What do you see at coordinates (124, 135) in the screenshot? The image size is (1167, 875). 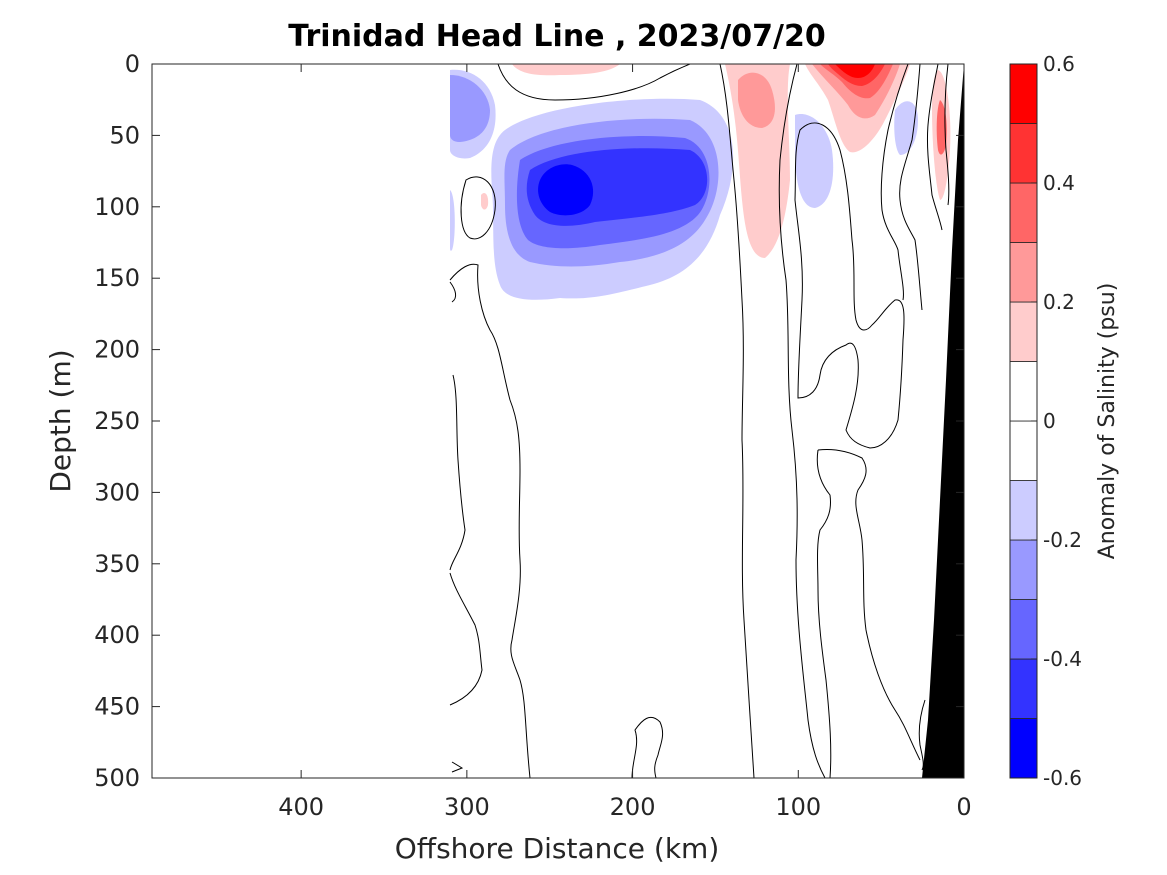 I see `y-tick-label: 50` at bounding box center [124, 135].